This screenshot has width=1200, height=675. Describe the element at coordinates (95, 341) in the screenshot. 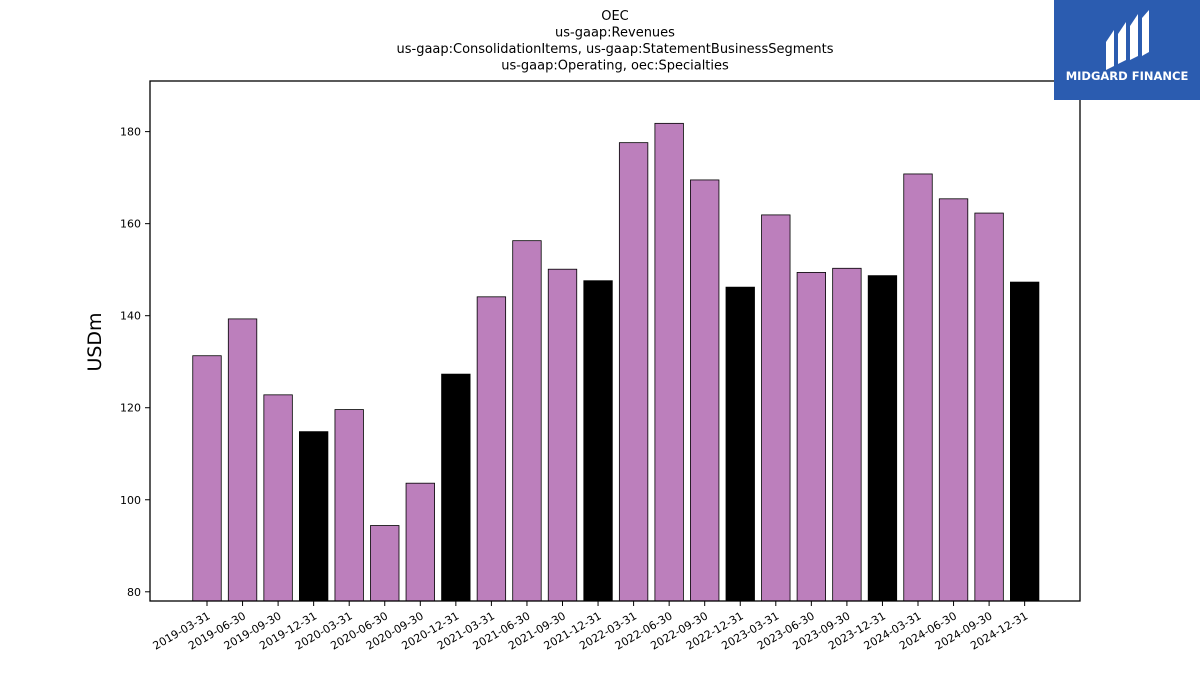

I see `y-axis-label: USDm` at that location.